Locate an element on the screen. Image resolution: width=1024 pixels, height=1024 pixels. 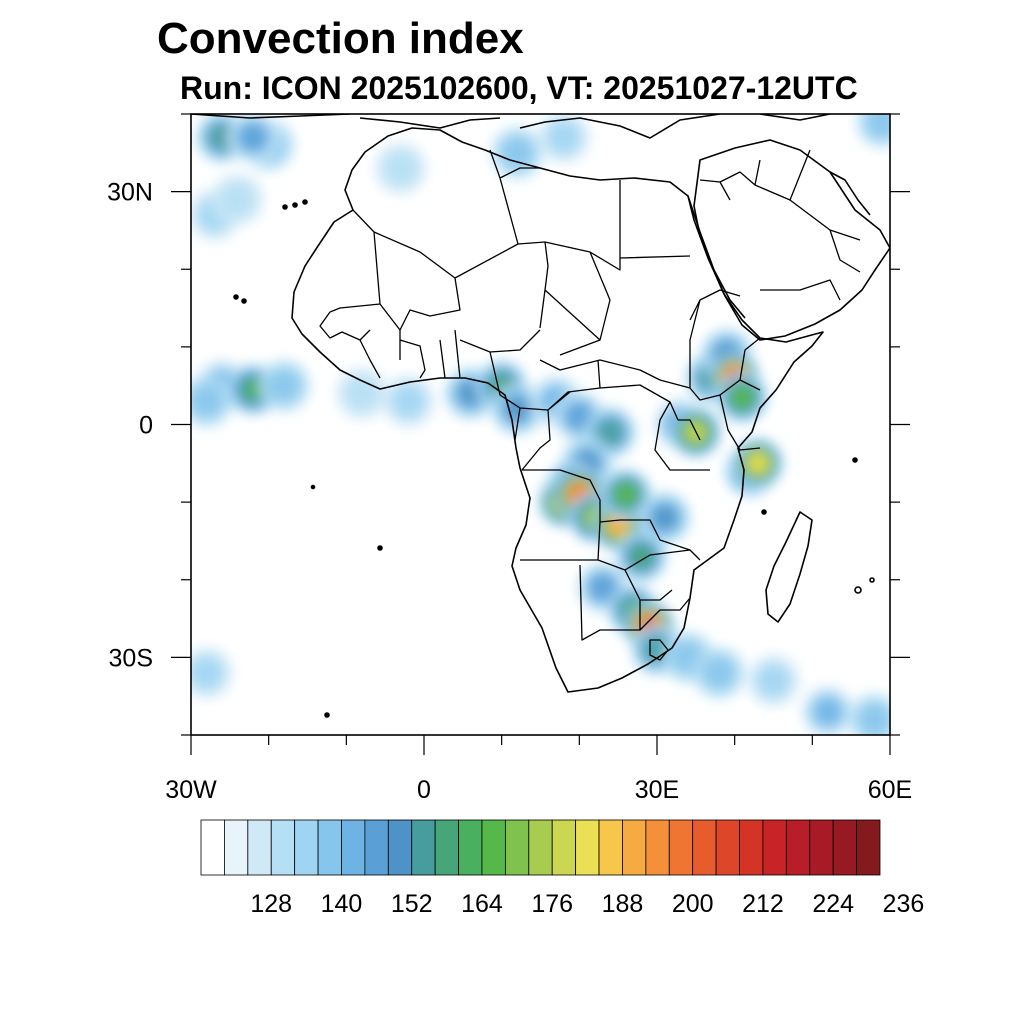
borders-east is located at coordinates (707, 380).